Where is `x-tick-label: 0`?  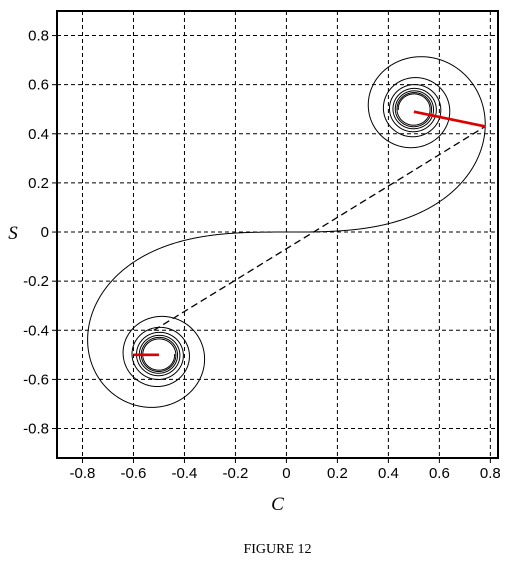 x-tick-label: 0 is located at coordinates (286, 473).